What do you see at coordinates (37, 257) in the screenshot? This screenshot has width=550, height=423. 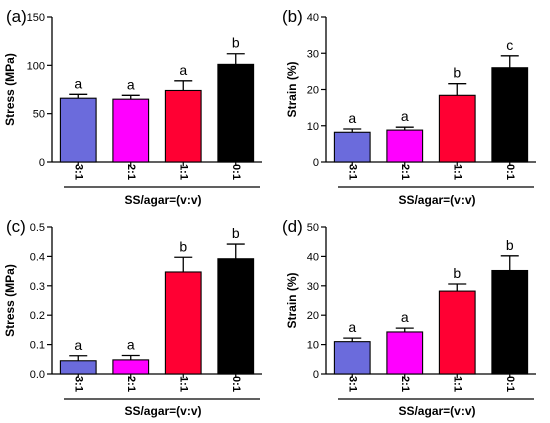 I see `y-tick-label: 0.4` at bounding box center [37, 257].